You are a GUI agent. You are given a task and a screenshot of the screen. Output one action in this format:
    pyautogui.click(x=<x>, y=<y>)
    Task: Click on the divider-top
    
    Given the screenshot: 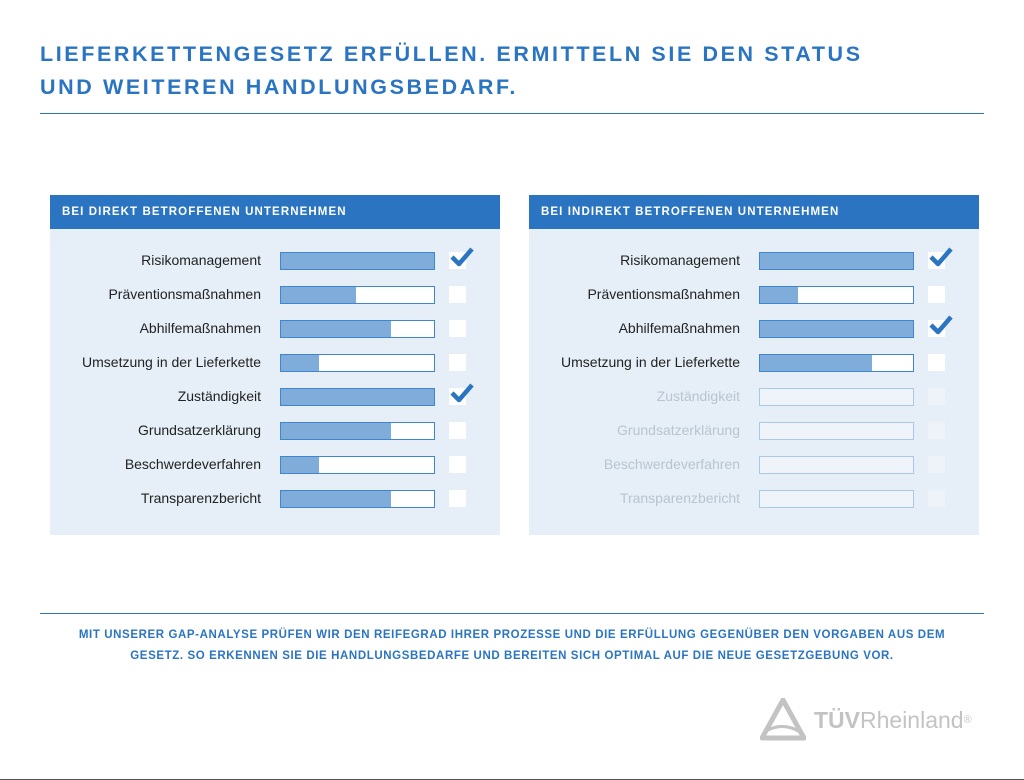 What is the action you would take?
    pyautogui.click(x=512, y=113)
    